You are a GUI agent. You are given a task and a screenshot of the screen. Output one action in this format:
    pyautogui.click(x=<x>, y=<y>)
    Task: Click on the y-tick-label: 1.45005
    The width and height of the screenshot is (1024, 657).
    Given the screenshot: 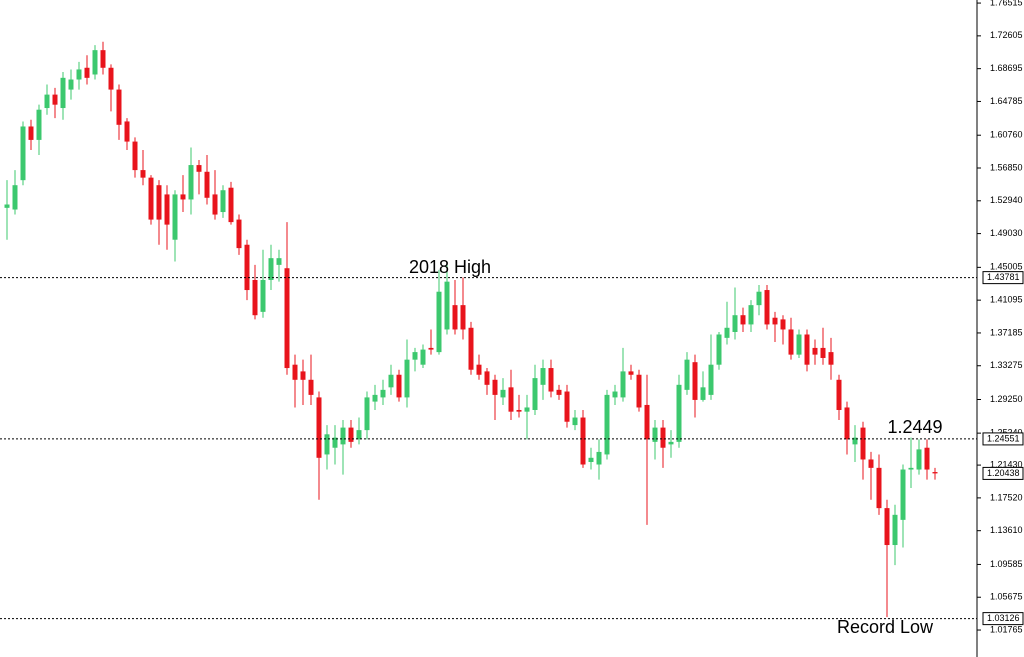 What is the action you would take?
    pyautogui.click(x=1006, y=267)
    